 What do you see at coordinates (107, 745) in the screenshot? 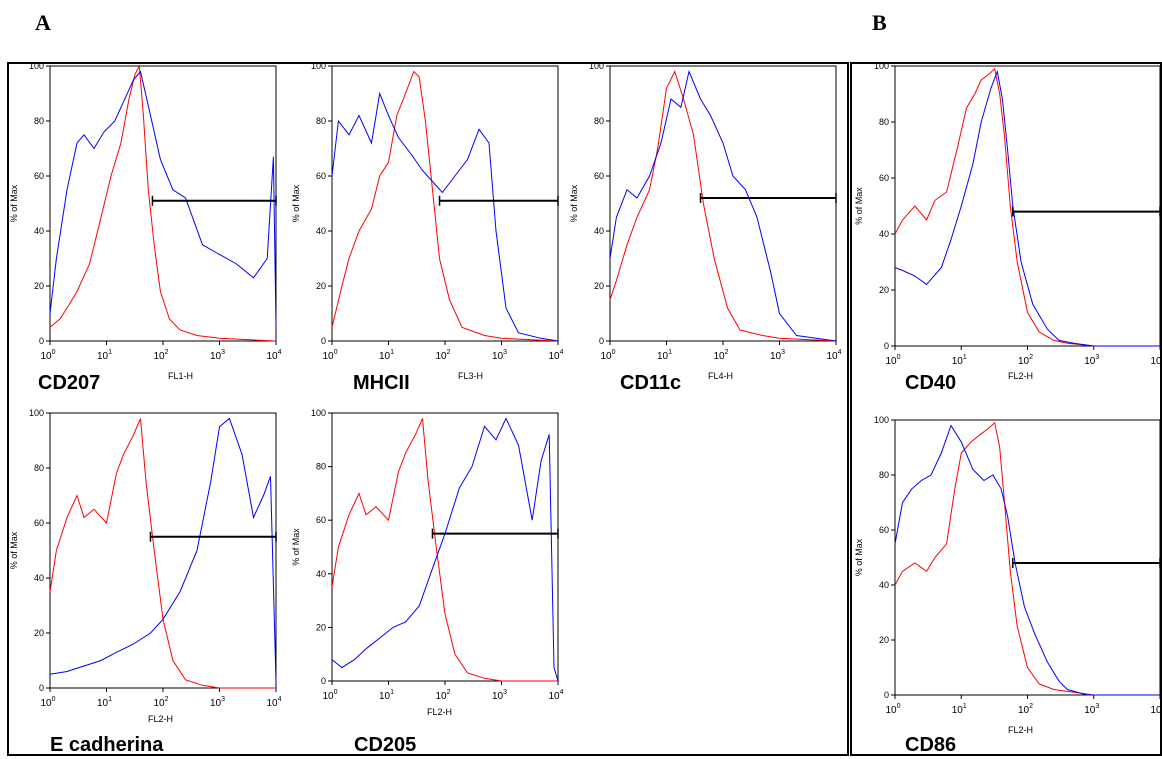
I see `marker-label: E cadherina` at bounding box center [107, 745].